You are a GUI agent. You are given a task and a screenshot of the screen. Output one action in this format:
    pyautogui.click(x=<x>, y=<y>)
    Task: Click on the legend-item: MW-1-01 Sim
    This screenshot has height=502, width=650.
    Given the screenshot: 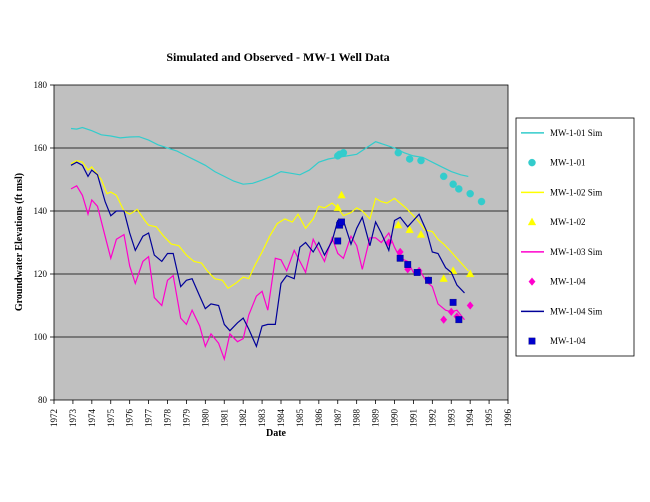 What is the action you would take?
    pyautogui.click(x=561, y=133)
    